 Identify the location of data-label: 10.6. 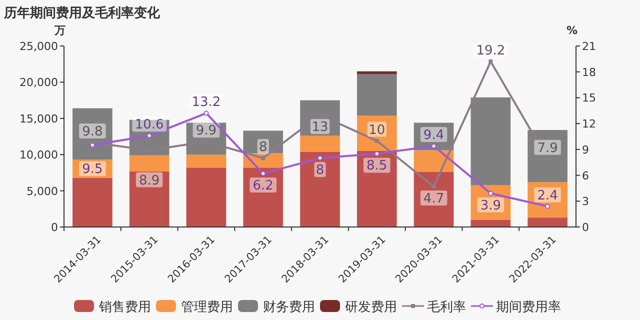
(149, 125).